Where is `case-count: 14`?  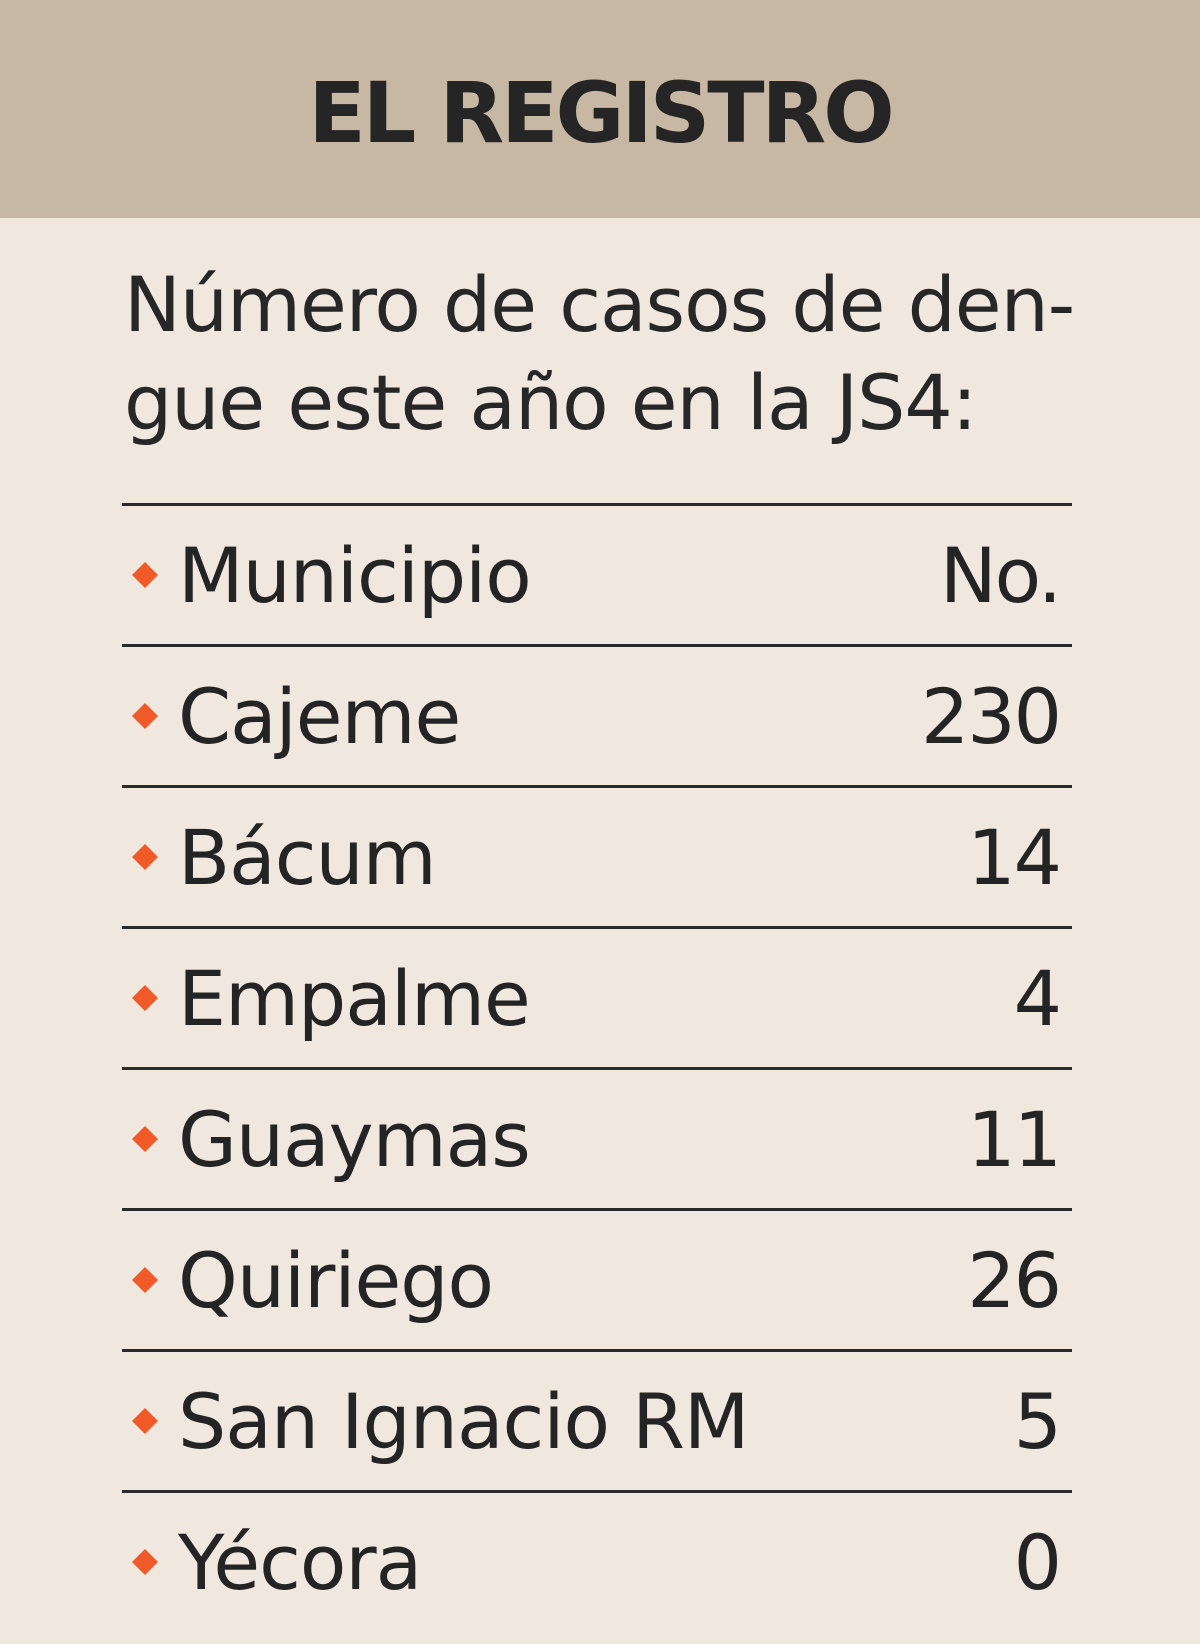
case-count: 14 is located at coordinates (1014, 857).